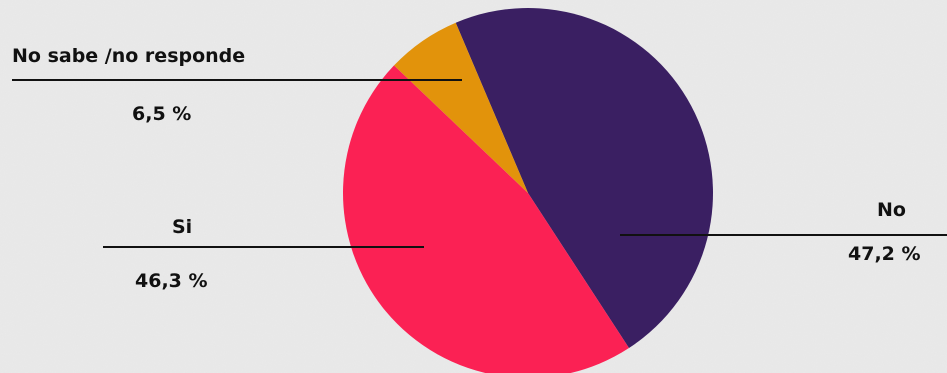  Describe the element at coordinates (129, 56) in the screenshot. I see `slice-label-no-sabe: No sabe /no responde` at that location.